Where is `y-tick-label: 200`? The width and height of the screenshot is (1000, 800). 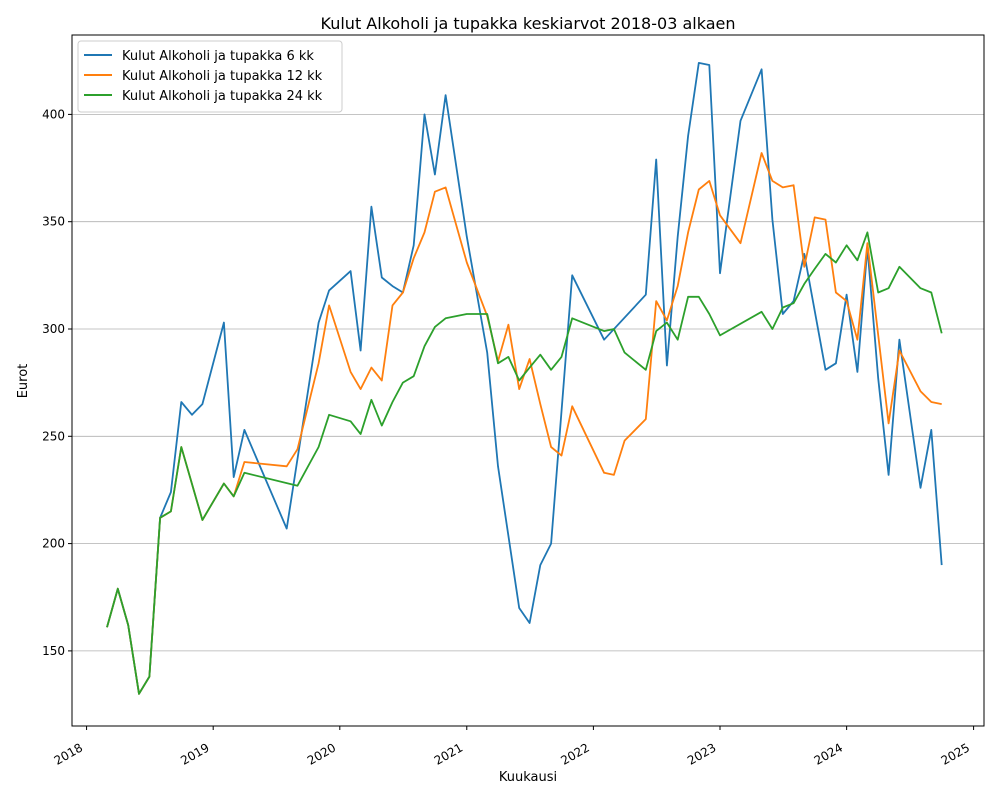
y-tick-label: 200 is located at coordinates (53, 544).